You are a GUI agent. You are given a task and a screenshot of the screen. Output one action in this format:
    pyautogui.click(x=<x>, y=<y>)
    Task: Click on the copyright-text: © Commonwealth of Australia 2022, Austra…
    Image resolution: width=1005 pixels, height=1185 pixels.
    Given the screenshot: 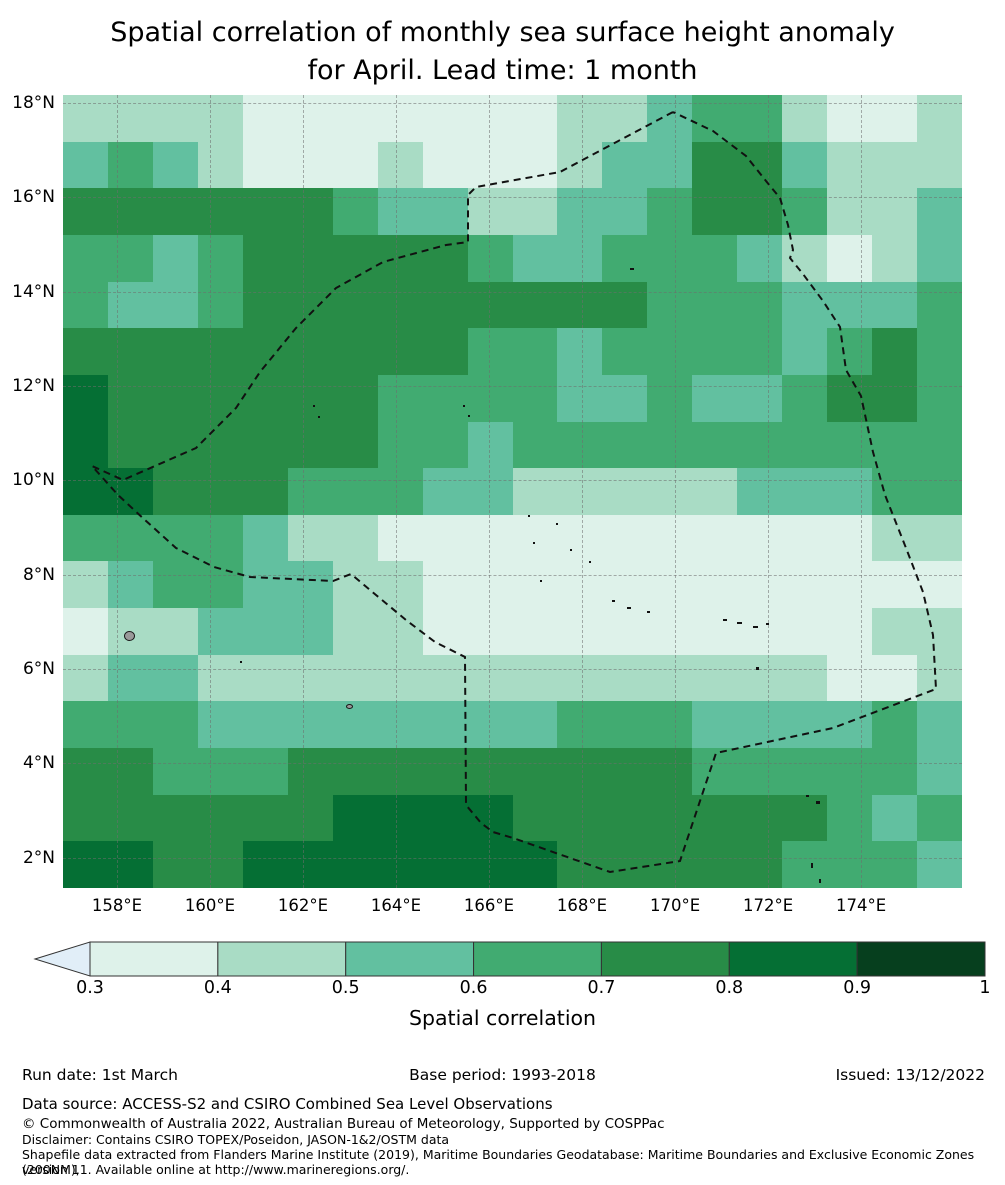 What is the action you would take?
    pyautogui.click(x=343, y=1124)
    